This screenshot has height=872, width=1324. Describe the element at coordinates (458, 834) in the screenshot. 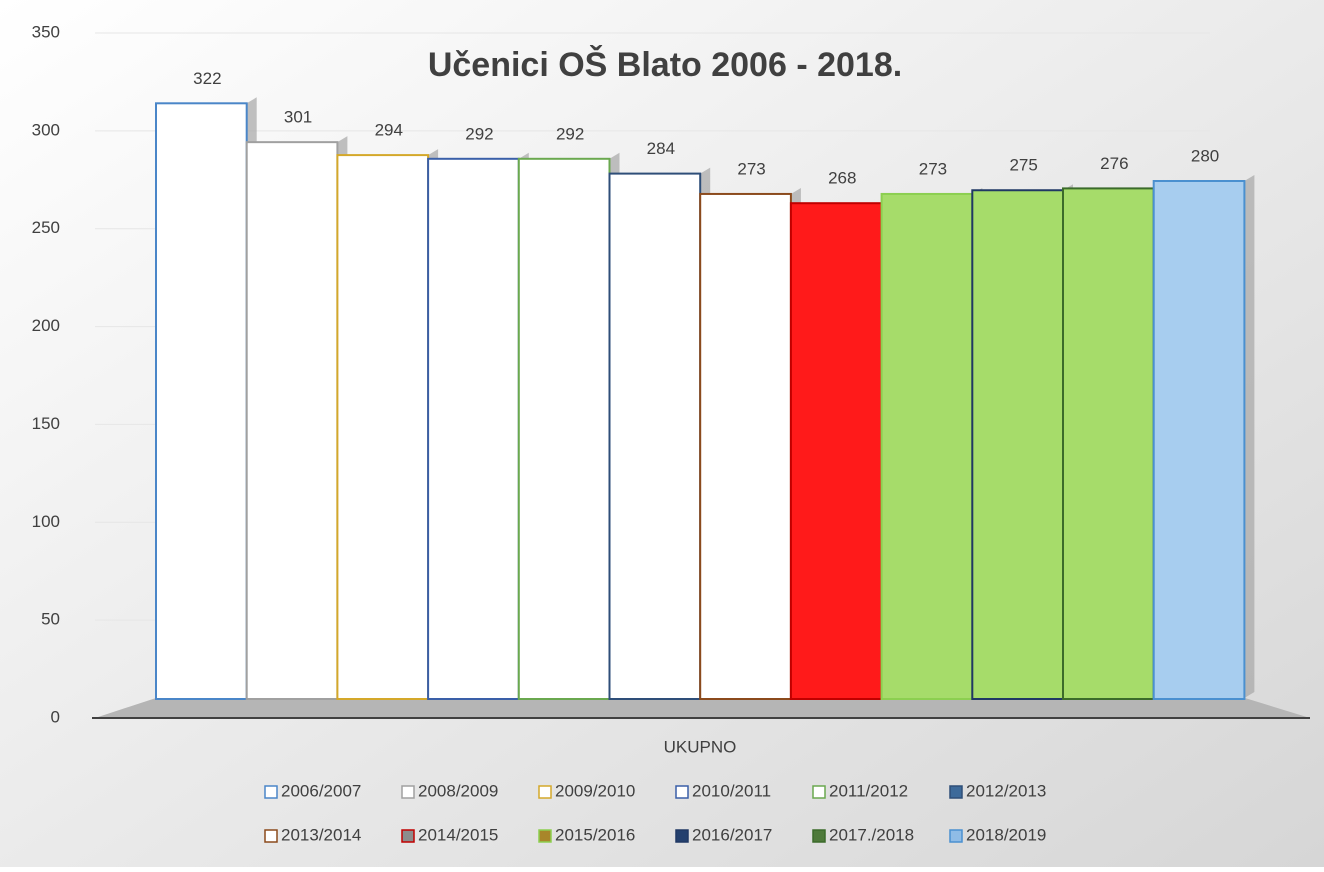

I see `legend-label: 2014/2015` at that location.